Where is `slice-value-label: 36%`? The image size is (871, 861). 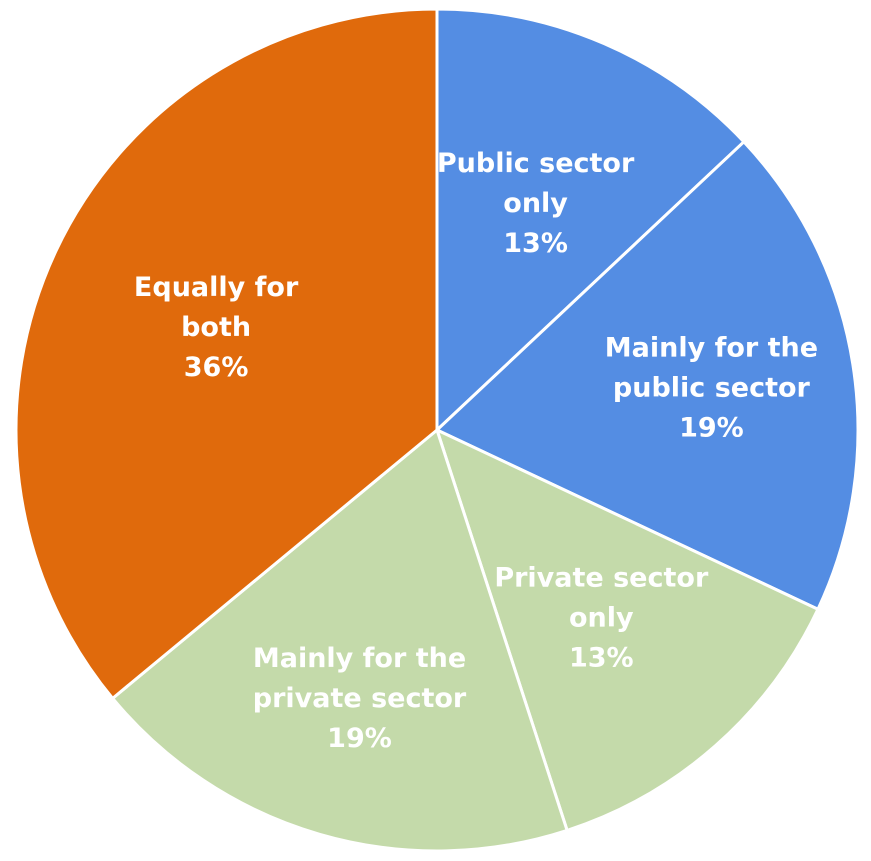 slice-value-label: 36% is located at coordinates (216, 367).